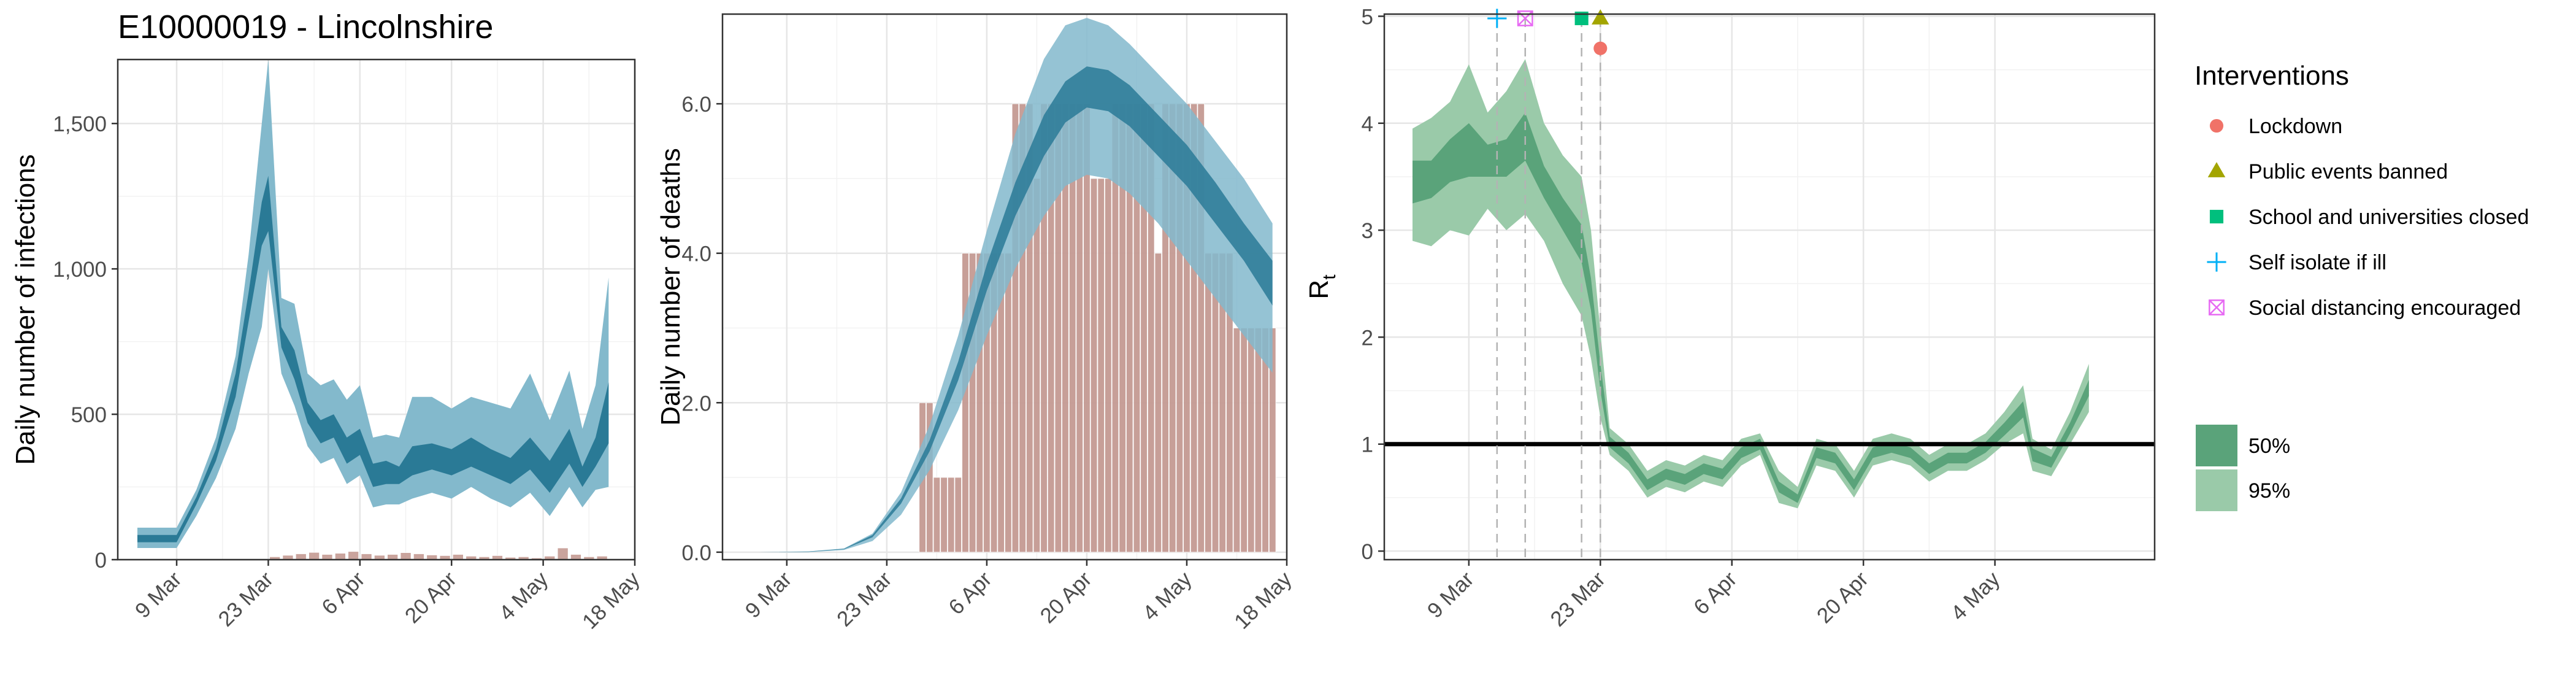 The height and width of the screenshot is (683, 2576). Describe the element at coordinates (2216, 262) in the screenshot. I see `legend-key-self_isolate` at that location.